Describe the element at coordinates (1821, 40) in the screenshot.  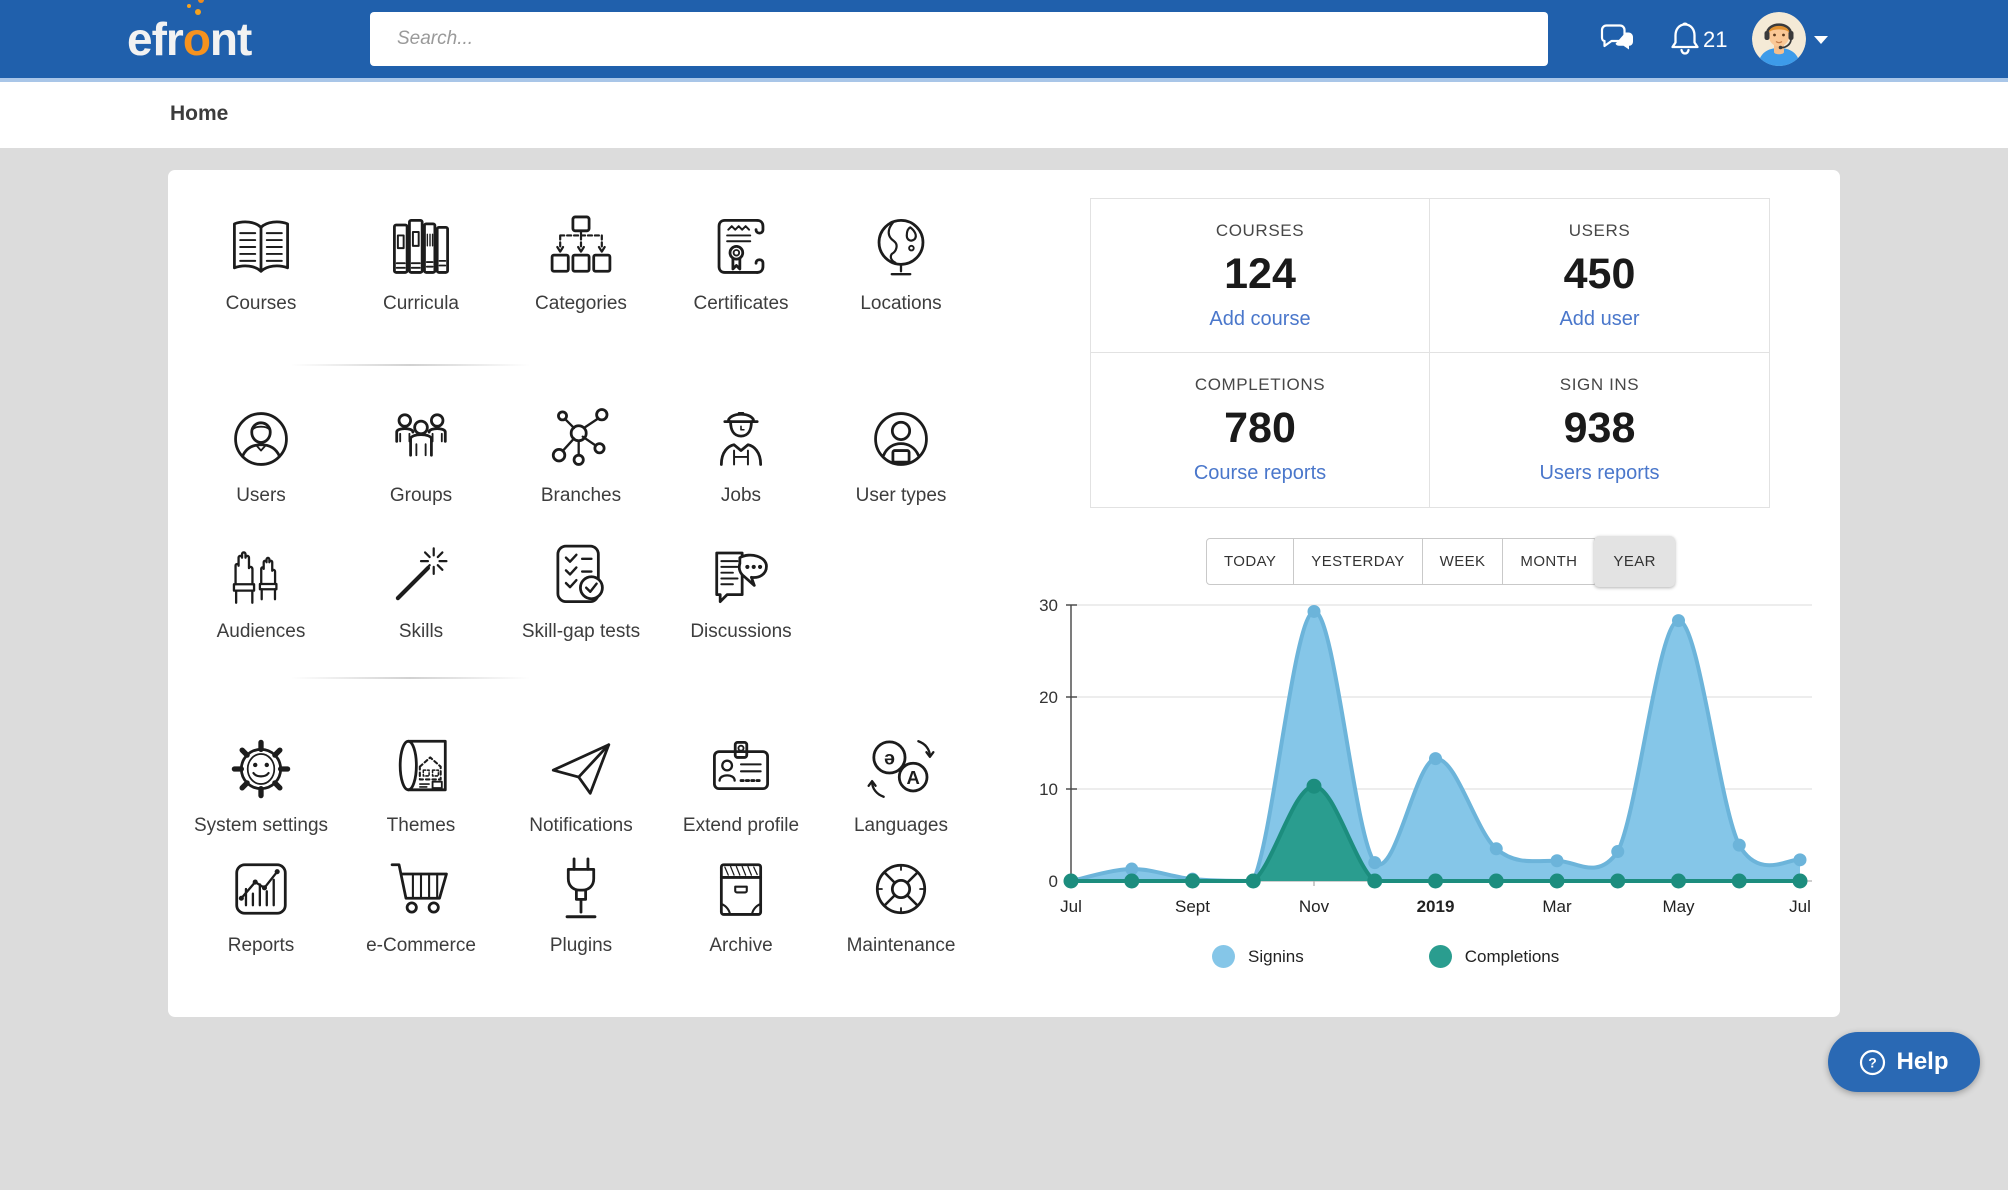
I see `profile-dropdown-caret-icon` at that location.